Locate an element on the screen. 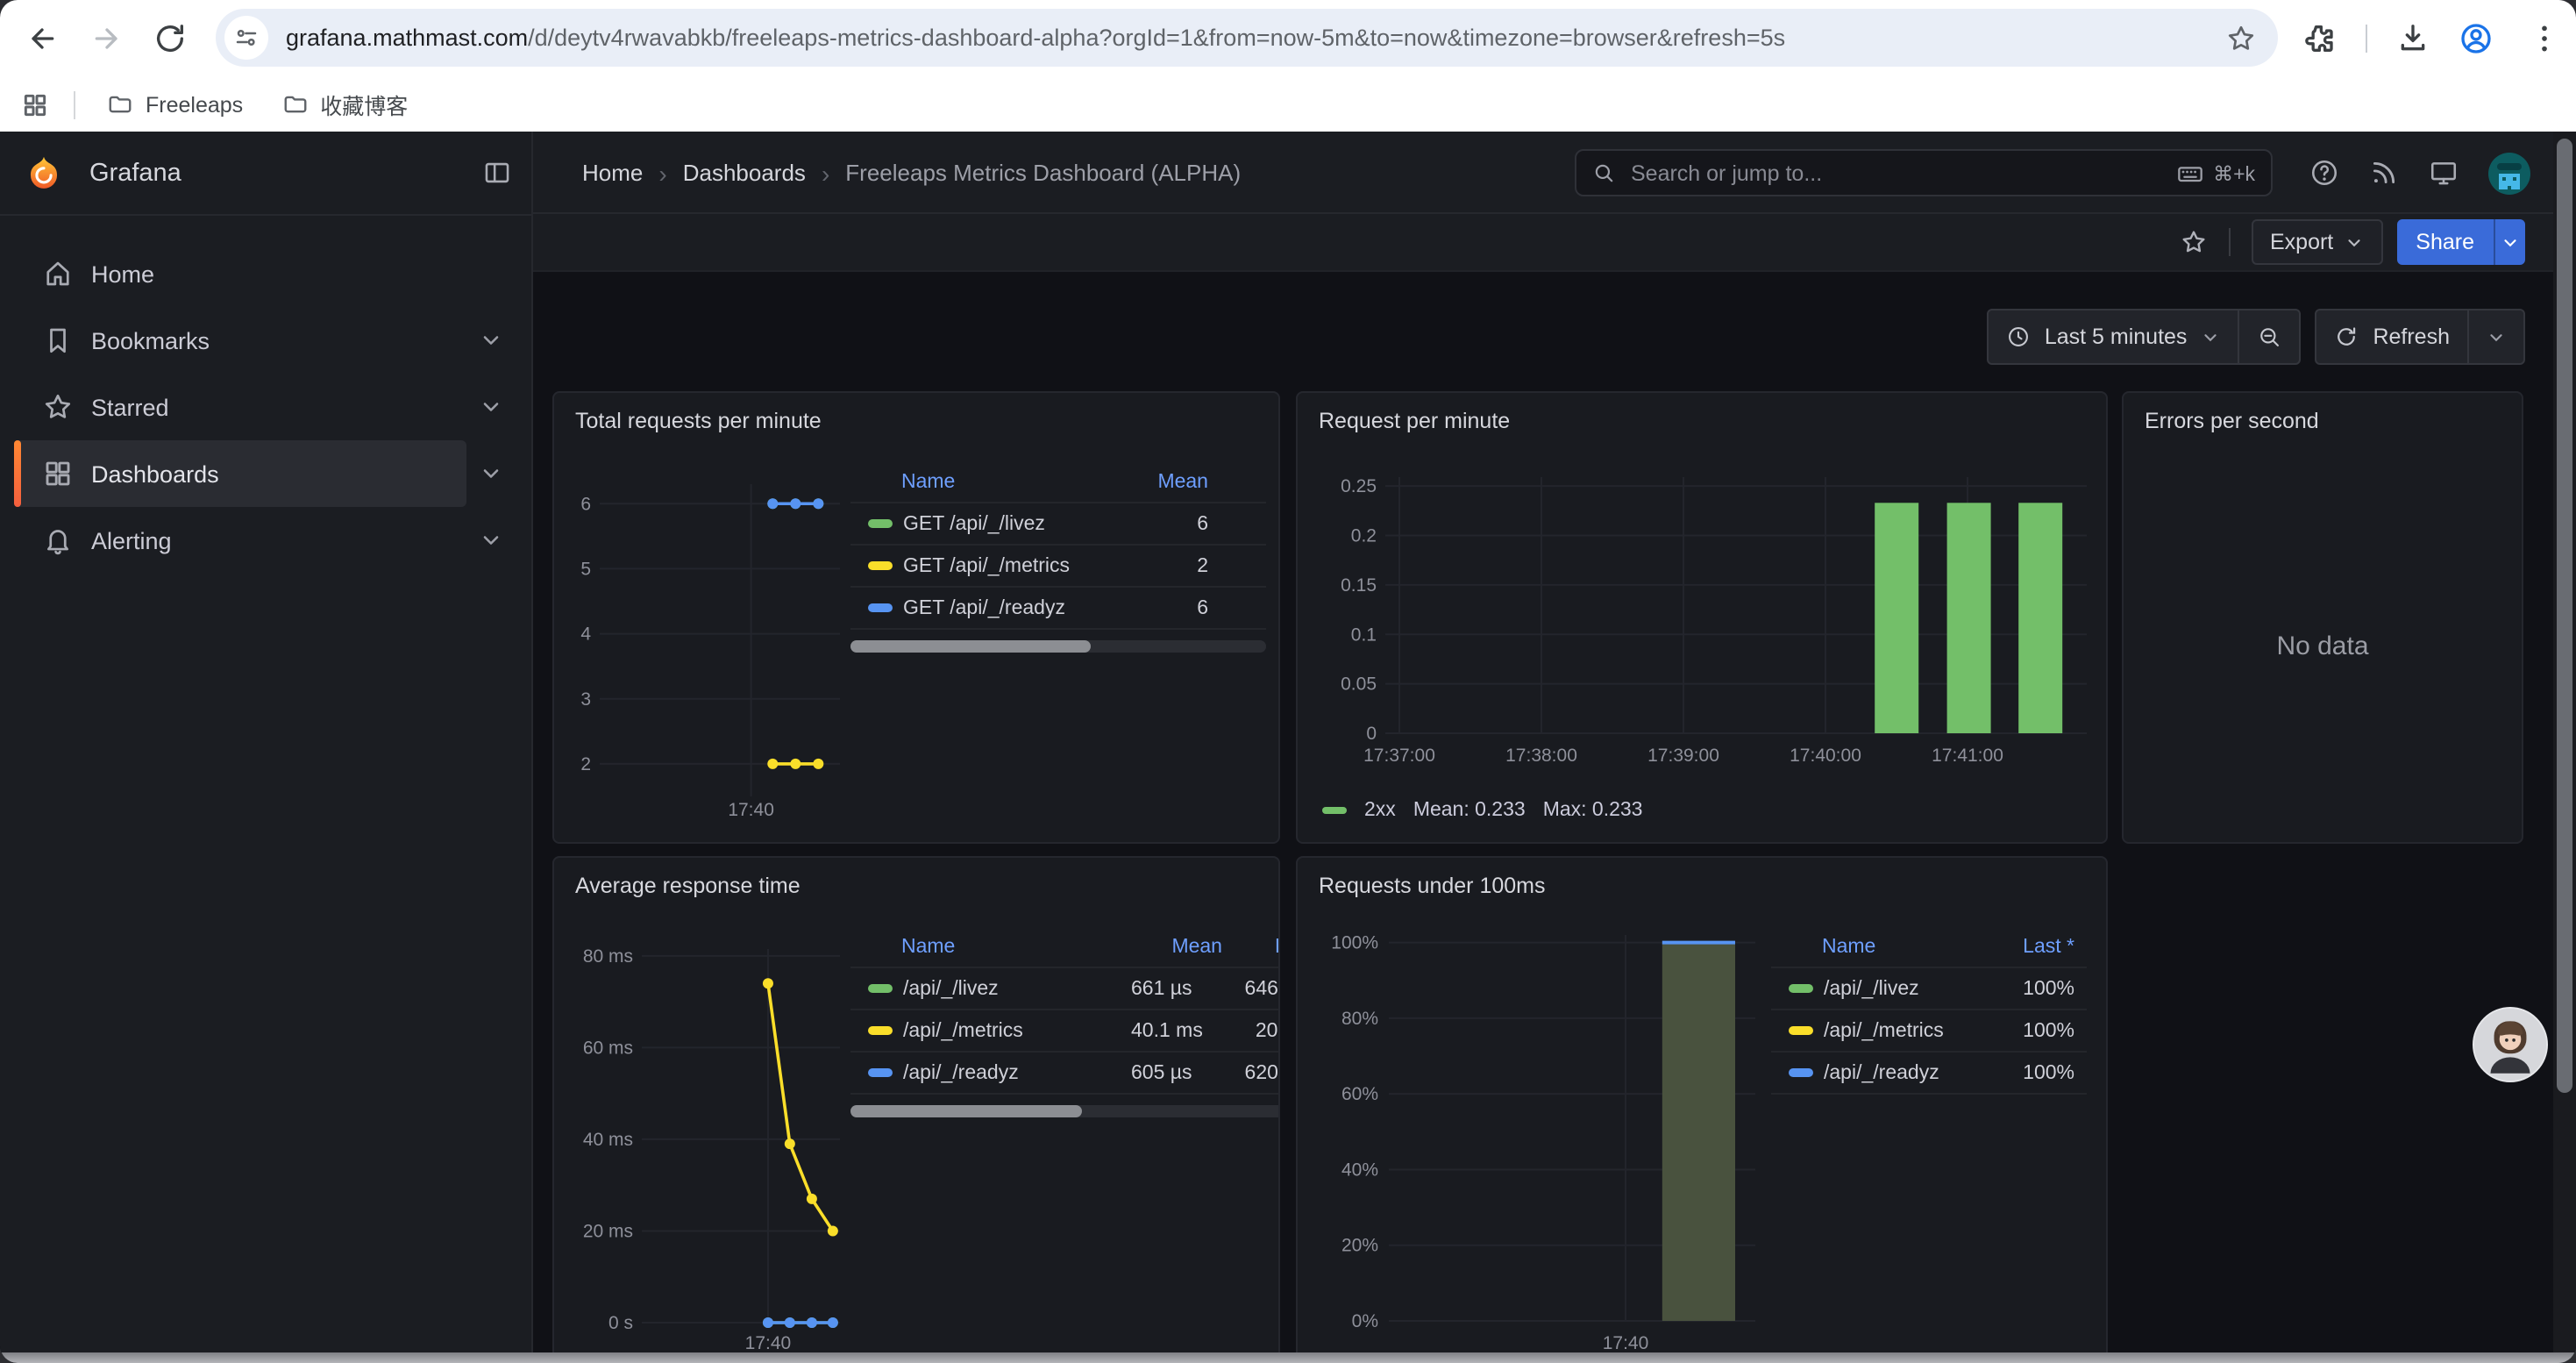  panel-title: Total requests per minute is located at coordinates (698, 421).